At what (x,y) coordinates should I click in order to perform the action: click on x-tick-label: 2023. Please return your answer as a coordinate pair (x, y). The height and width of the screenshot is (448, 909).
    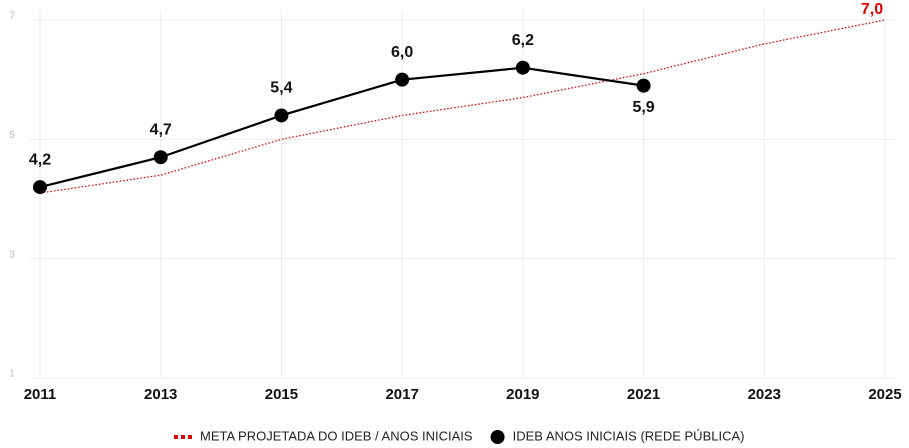
    Looking at the image, I should click on (764, 394).